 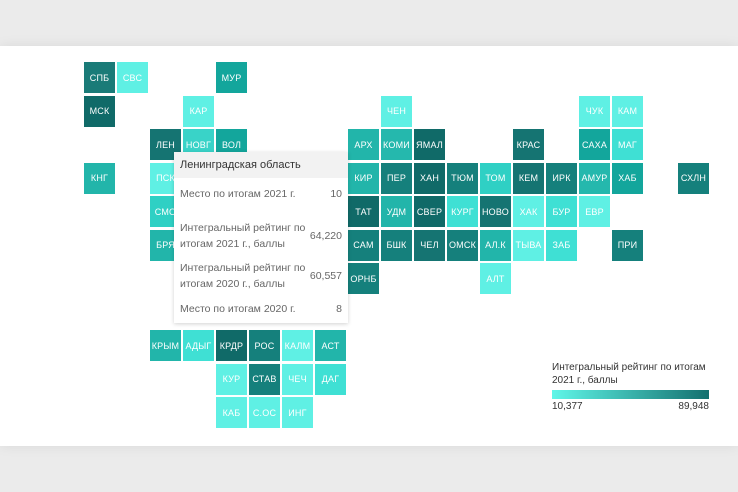 I want to click on region-tile-45: ЗАБ, so click(x=561, y=245).